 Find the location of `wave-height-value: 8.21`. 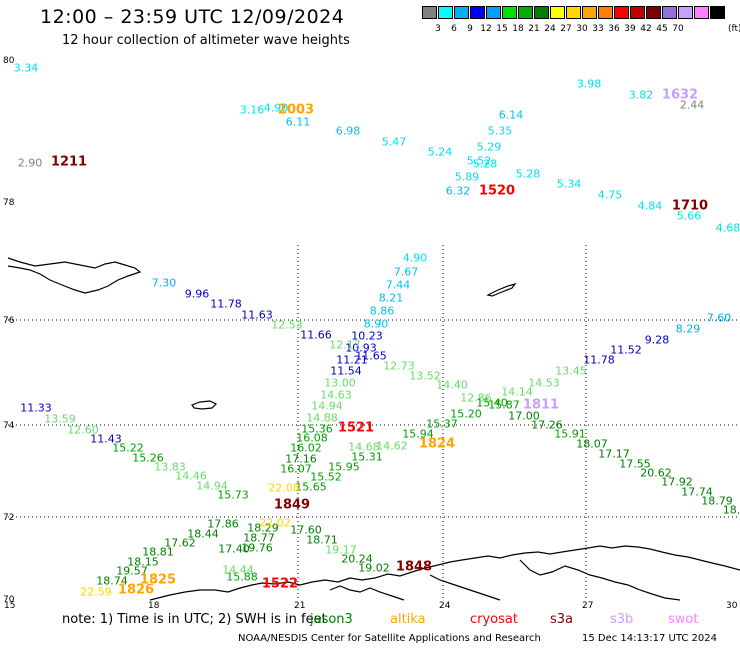

wave-height-value: 8.21 is located at coordinates (391, 298).